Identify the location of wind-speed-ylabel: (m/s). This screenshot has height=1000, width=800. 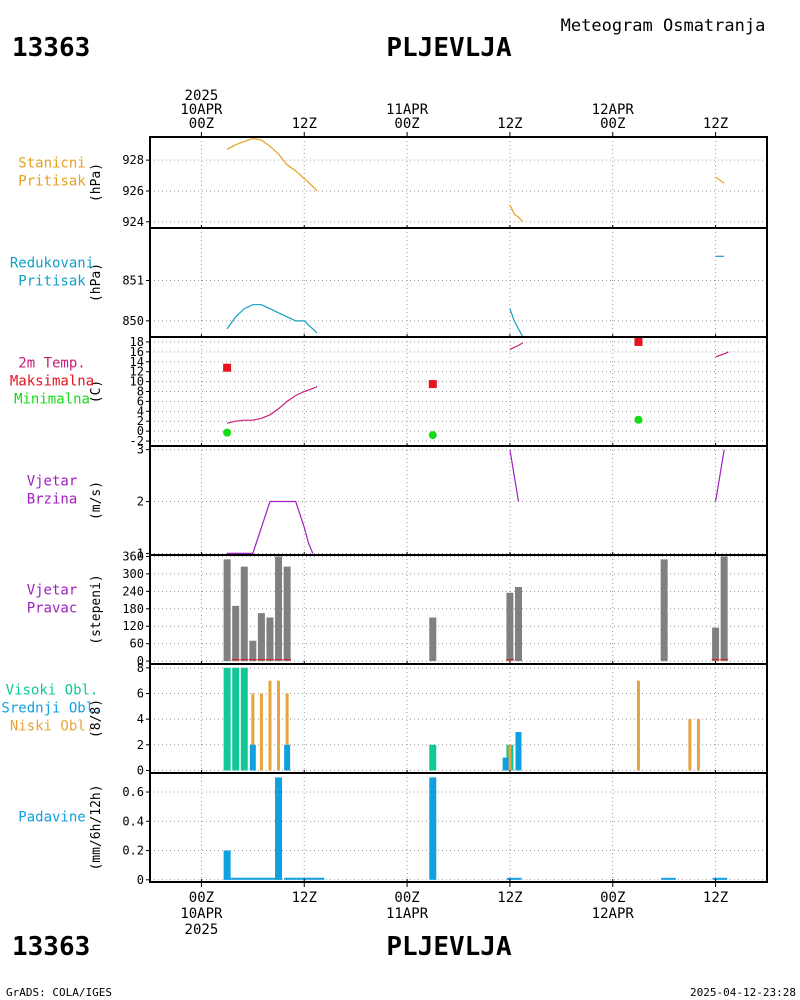
(96, 500).